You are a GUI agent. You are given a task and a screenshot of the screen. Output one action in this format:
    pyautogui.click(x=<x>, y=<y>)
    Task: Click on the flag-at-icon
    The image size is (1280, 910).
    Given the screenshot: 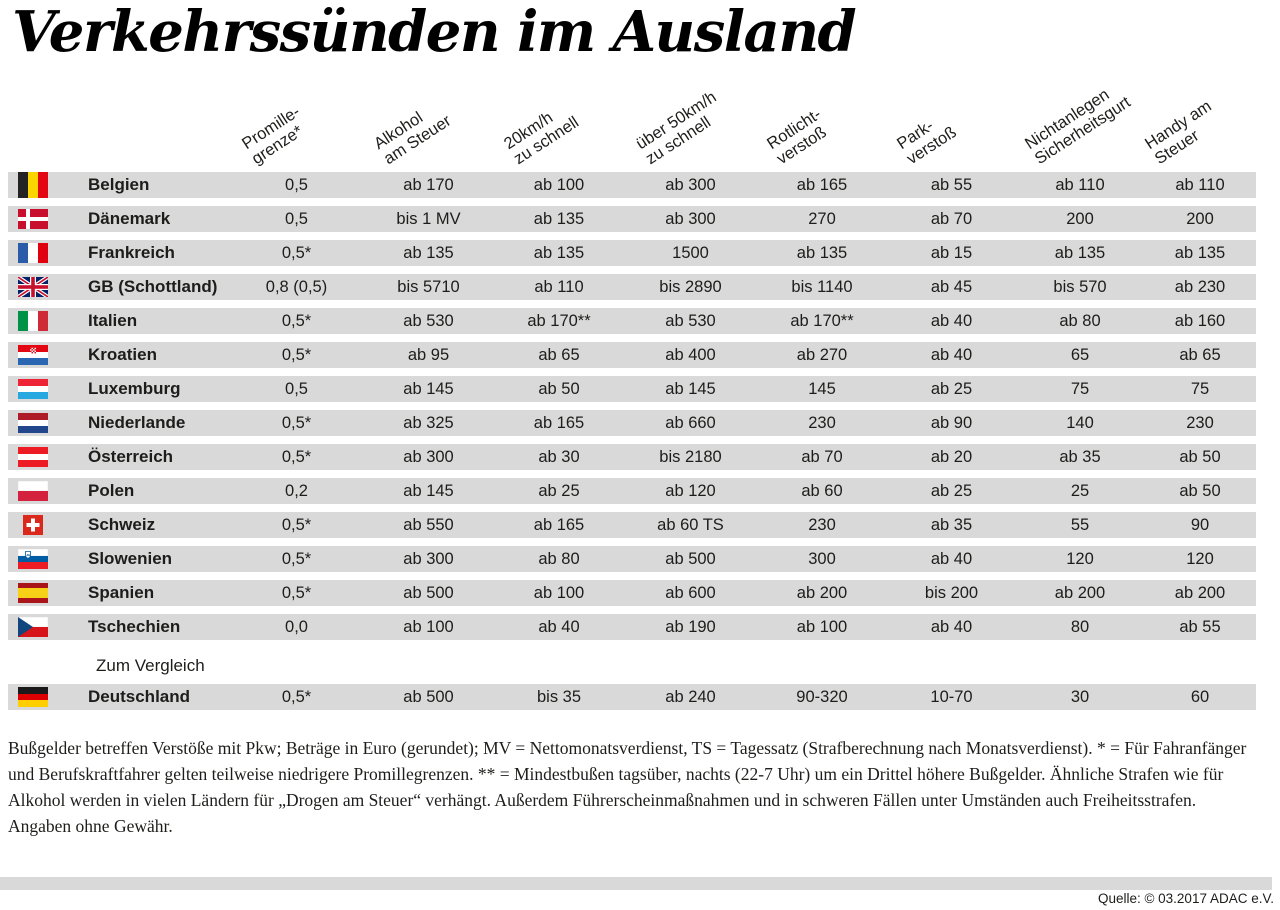 What is the action you would take?
    pyautogui.click(x=33, y=457)
    